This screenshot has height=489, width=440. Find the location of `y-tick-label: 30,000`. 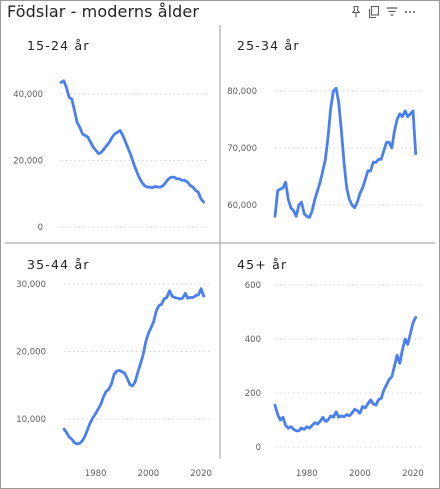

y-tick-label: 30,000 is located at coordinates (31, 285).